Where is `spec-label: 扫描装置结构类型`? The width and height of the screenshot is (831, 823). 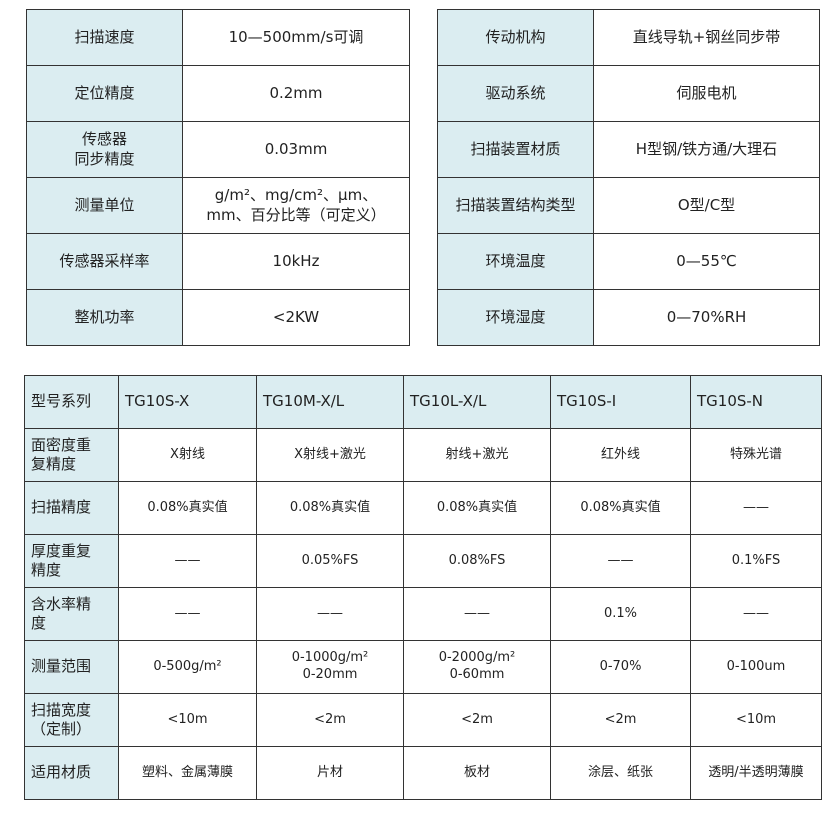
spec-label: 扫描装置结构类型 is located at coordinates (515, 205).